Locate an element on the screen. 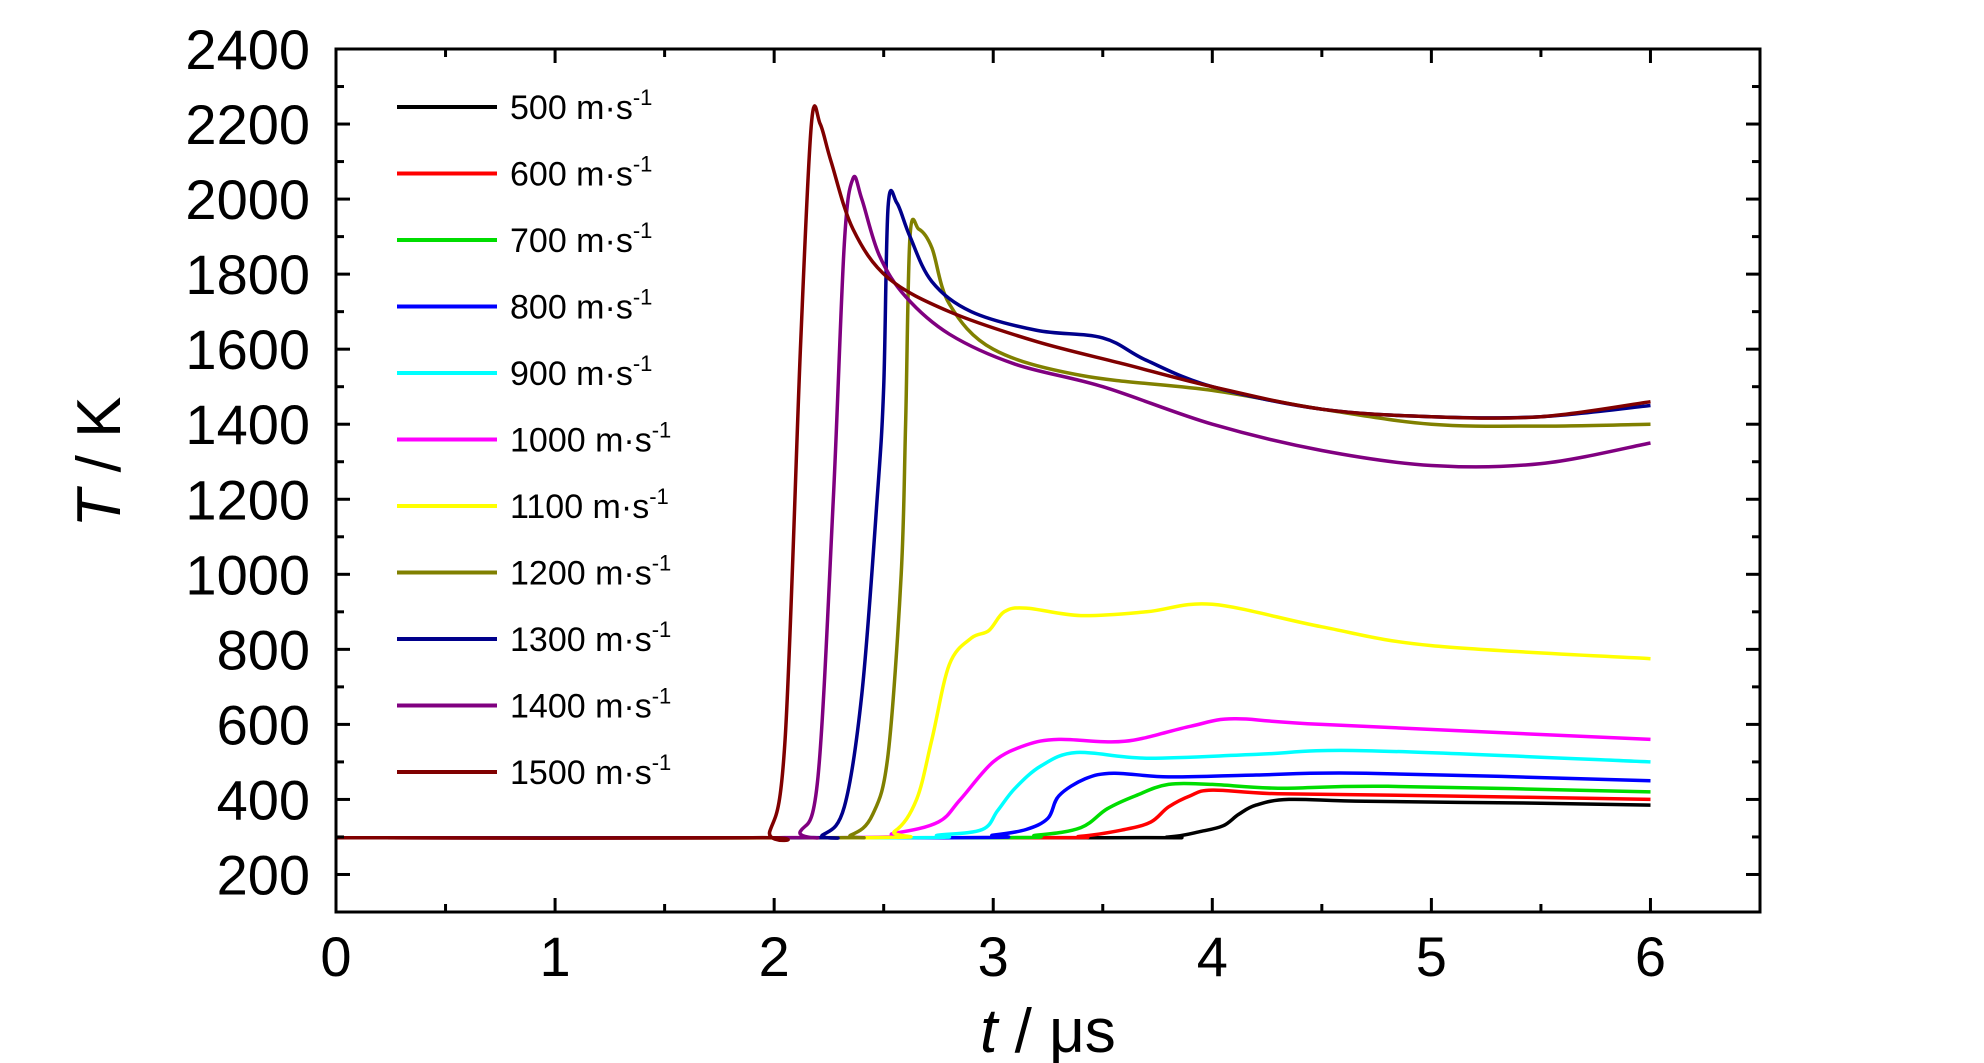 This screenshot has height=1063, width=1984. legend-label-text: 1000 m·s is located at coordinates (581, 441).